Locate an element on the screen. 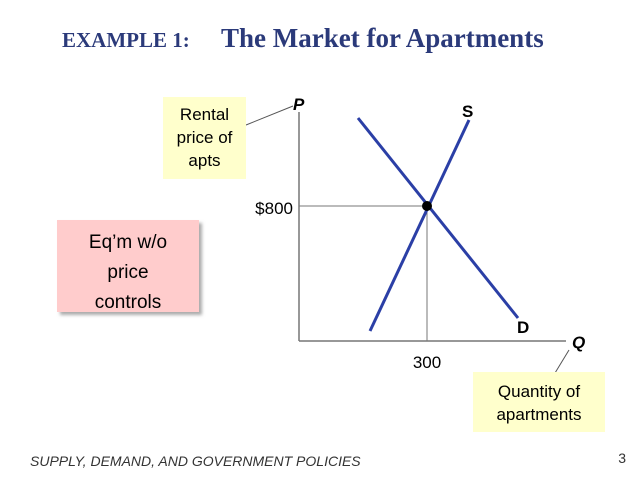 The height and width of the screenshot is (480, 640). text-line: controls is located at coordinates (128, 302).